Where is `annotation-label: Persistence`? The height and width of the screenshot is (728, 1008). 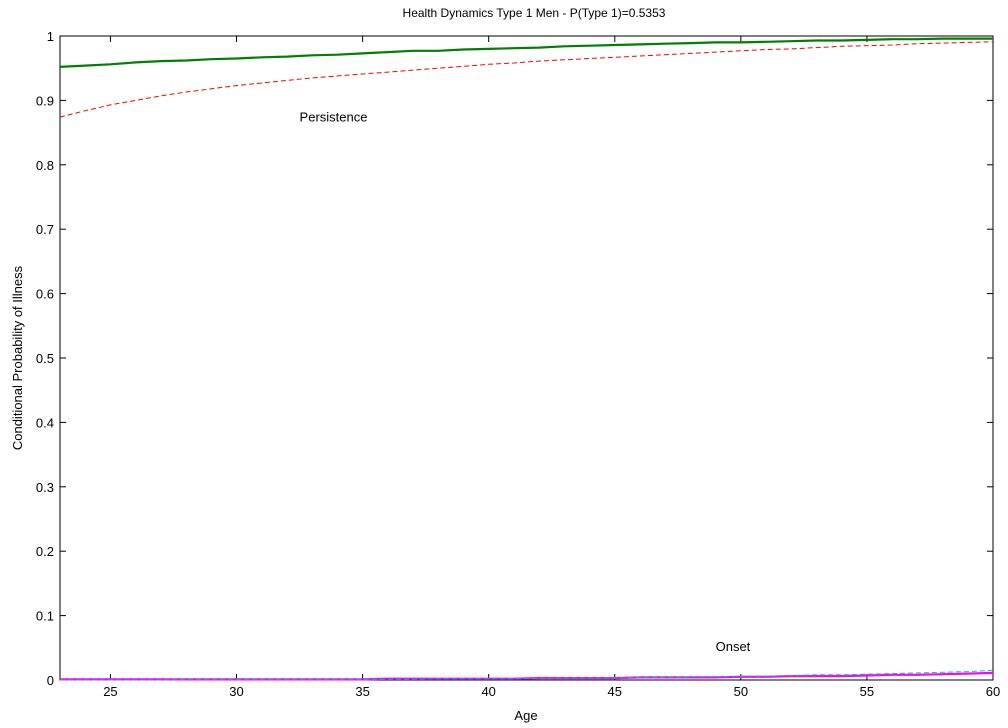 annotation-label: Persistence is located at coordinates (334, 117).